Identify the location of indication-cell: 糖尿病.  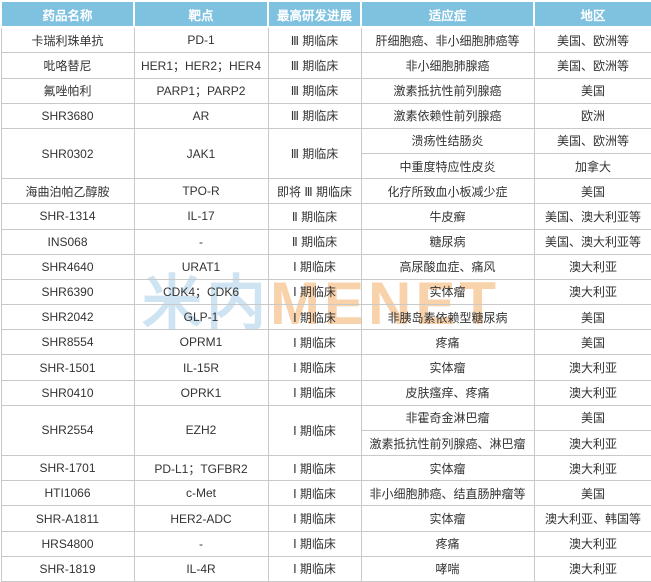
(447, 241).